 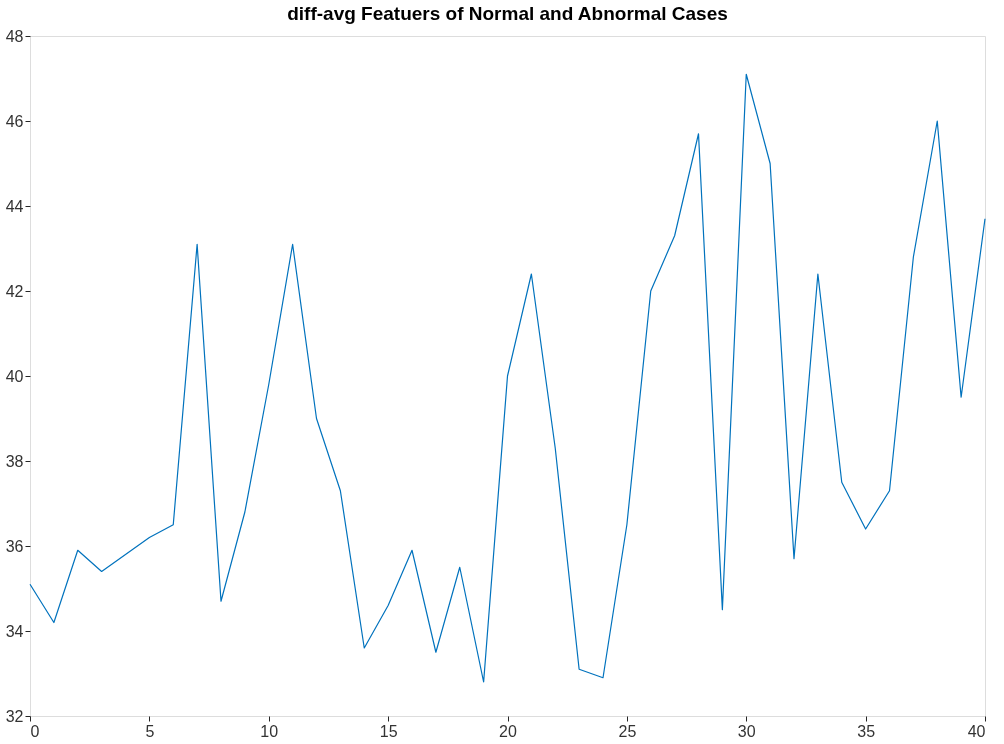 I want to click on x-tick-label: 5, so click(x=150, y=731).